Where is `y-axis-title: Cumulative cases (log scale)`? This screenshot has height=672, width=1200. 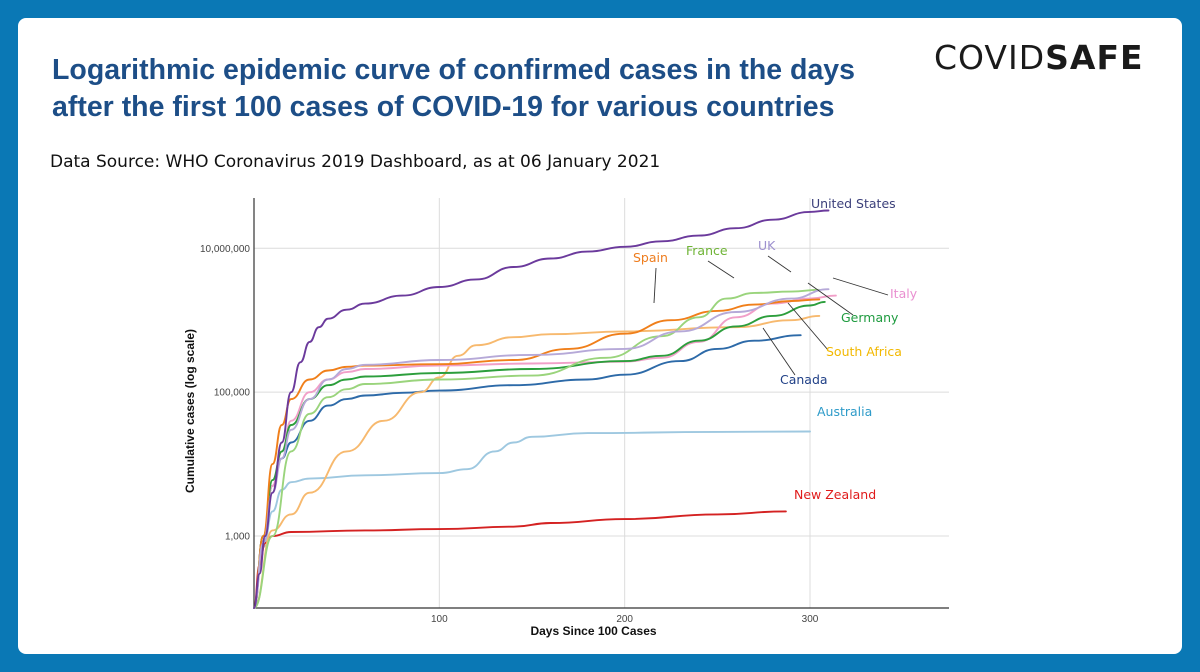
y-axis-title: Cumulative cases (log scale) is located at coordinates (190, 411).